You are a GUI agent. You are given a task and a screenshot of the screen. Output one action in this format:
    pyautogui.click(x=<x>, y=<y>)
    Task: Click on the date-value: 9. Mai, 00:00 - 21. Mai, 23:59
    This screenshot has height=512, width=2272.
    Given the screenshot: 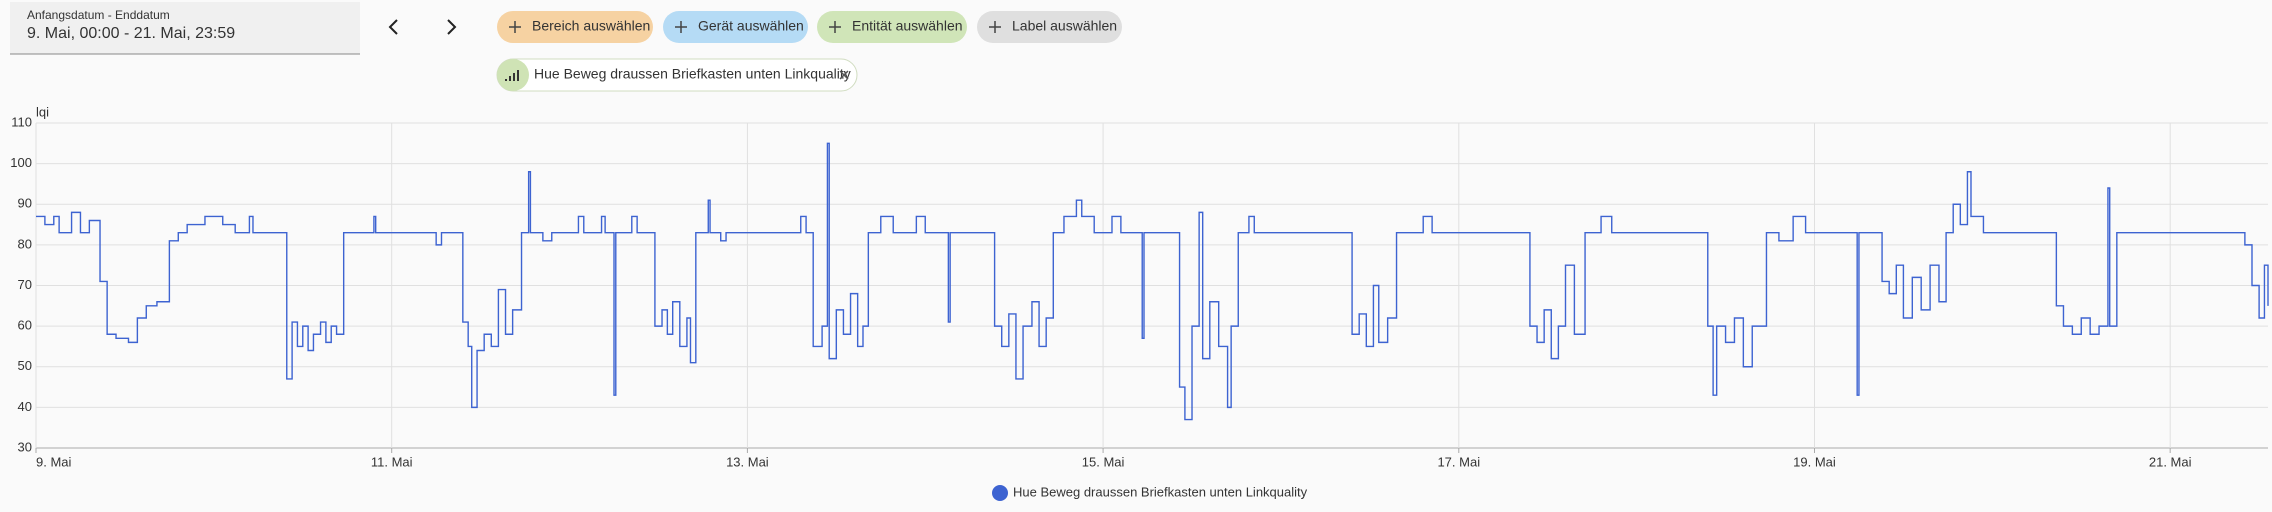 What is the action you would take?
    pyautogui.click(x=131, y=33)
    